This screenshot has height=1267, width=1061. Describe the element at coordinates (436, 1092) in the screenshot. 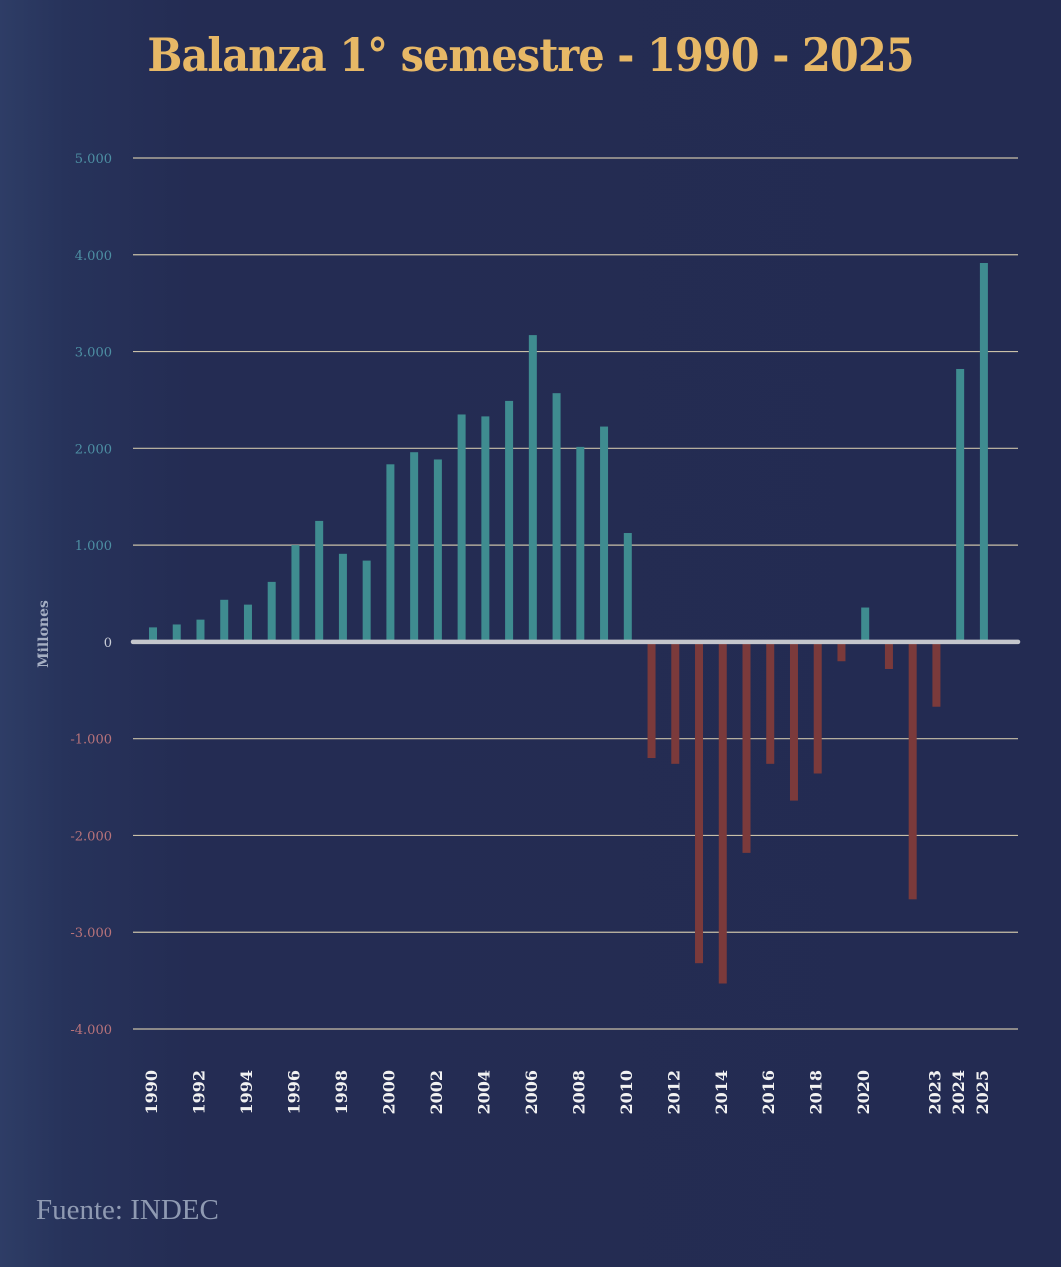

I see `x-tick-label: 2002` at that location.